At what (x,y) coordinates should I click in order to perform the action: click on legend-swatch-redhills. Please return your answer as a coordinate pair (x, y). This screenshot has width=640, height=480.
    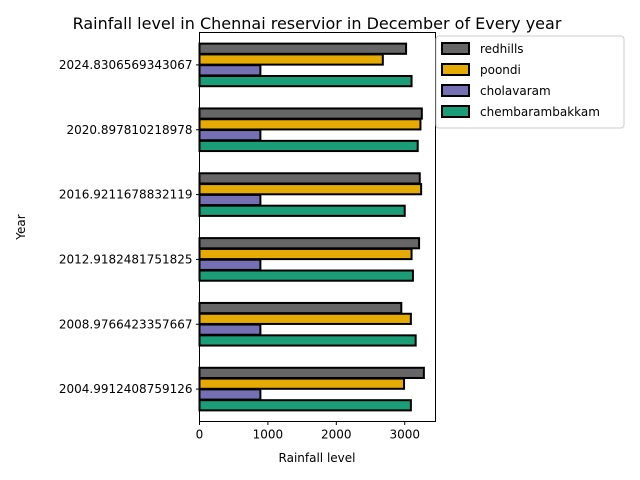
    Looking at the image, I should click on (455, 48).